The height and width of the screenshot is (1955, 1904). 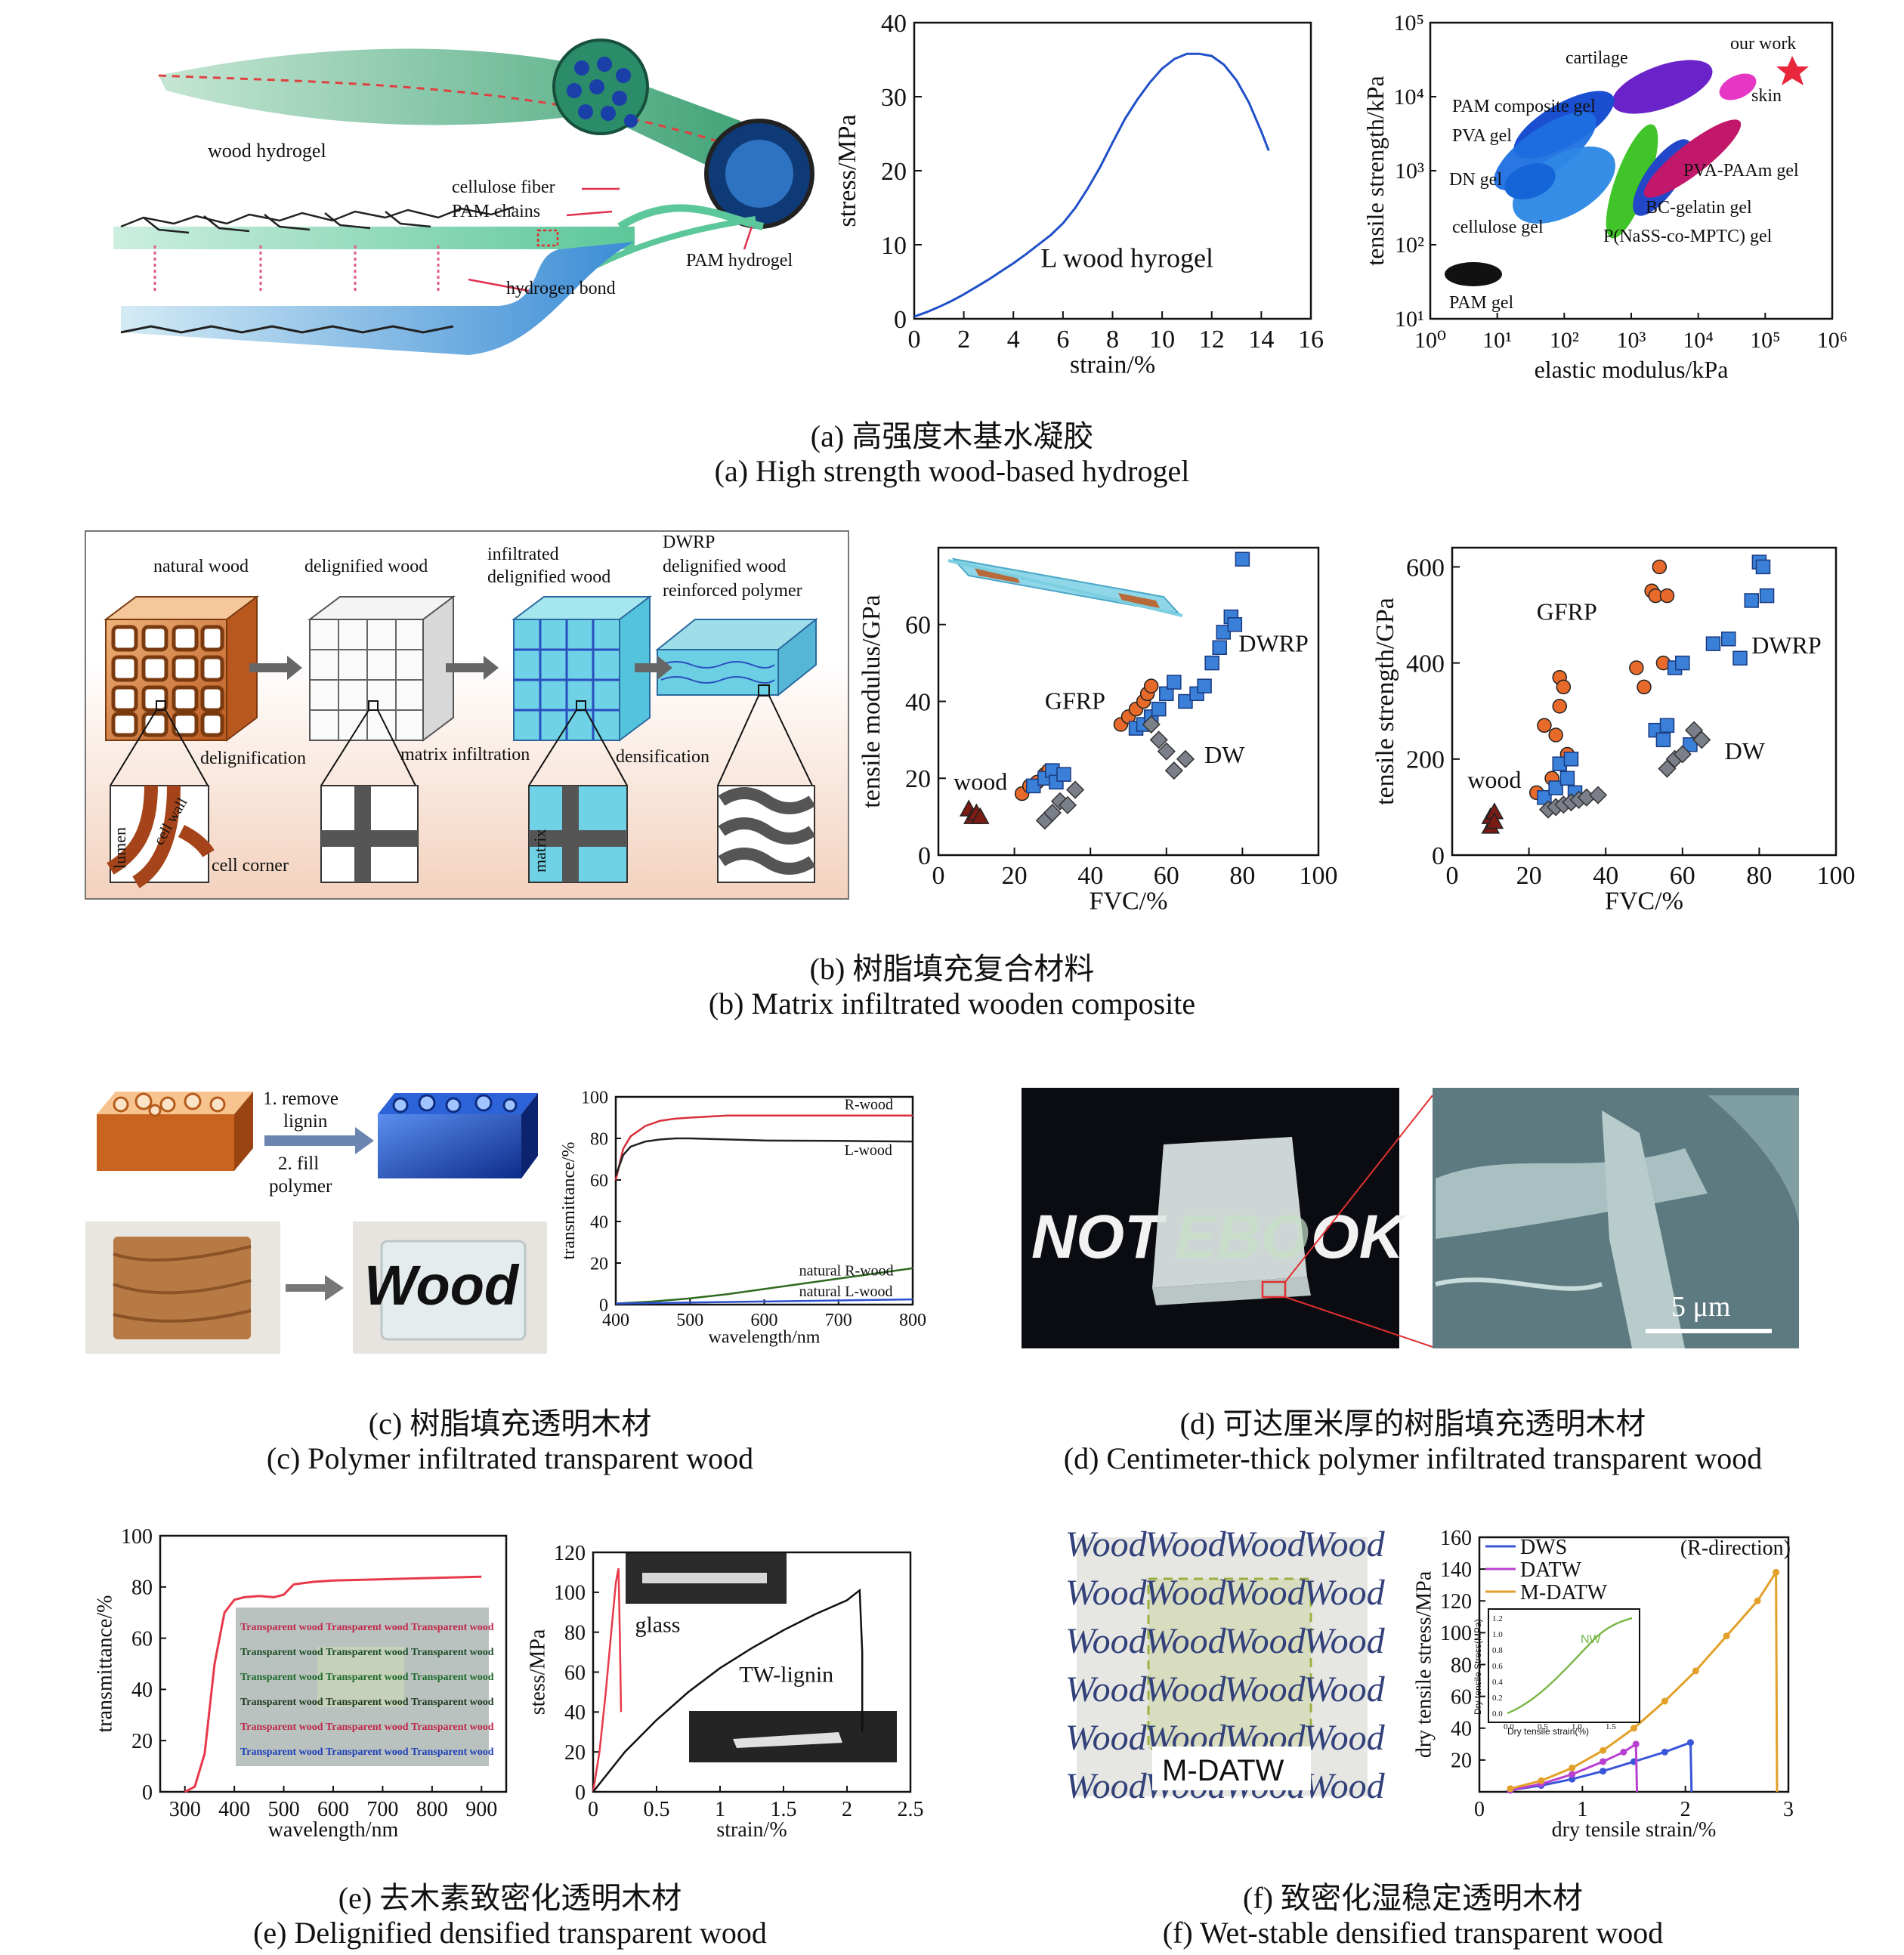 What do you see at coordinates (1497, 1619) in the screenshot?
I see `inset-y-tick: 1.2` at bounding box center [1497, 1619].